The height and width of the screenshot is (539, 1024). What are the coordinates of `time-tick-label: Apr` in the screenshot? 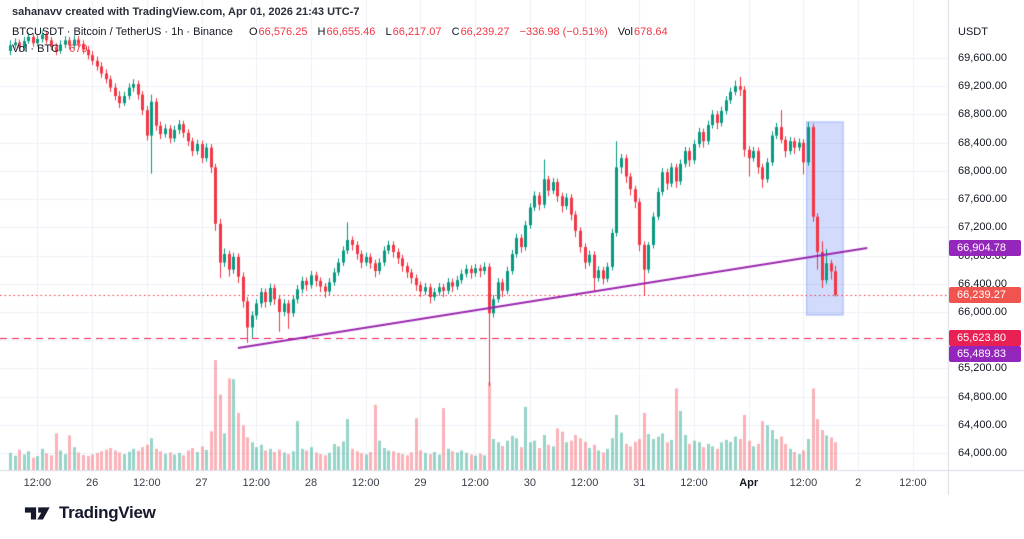 It's located at (749, 483).